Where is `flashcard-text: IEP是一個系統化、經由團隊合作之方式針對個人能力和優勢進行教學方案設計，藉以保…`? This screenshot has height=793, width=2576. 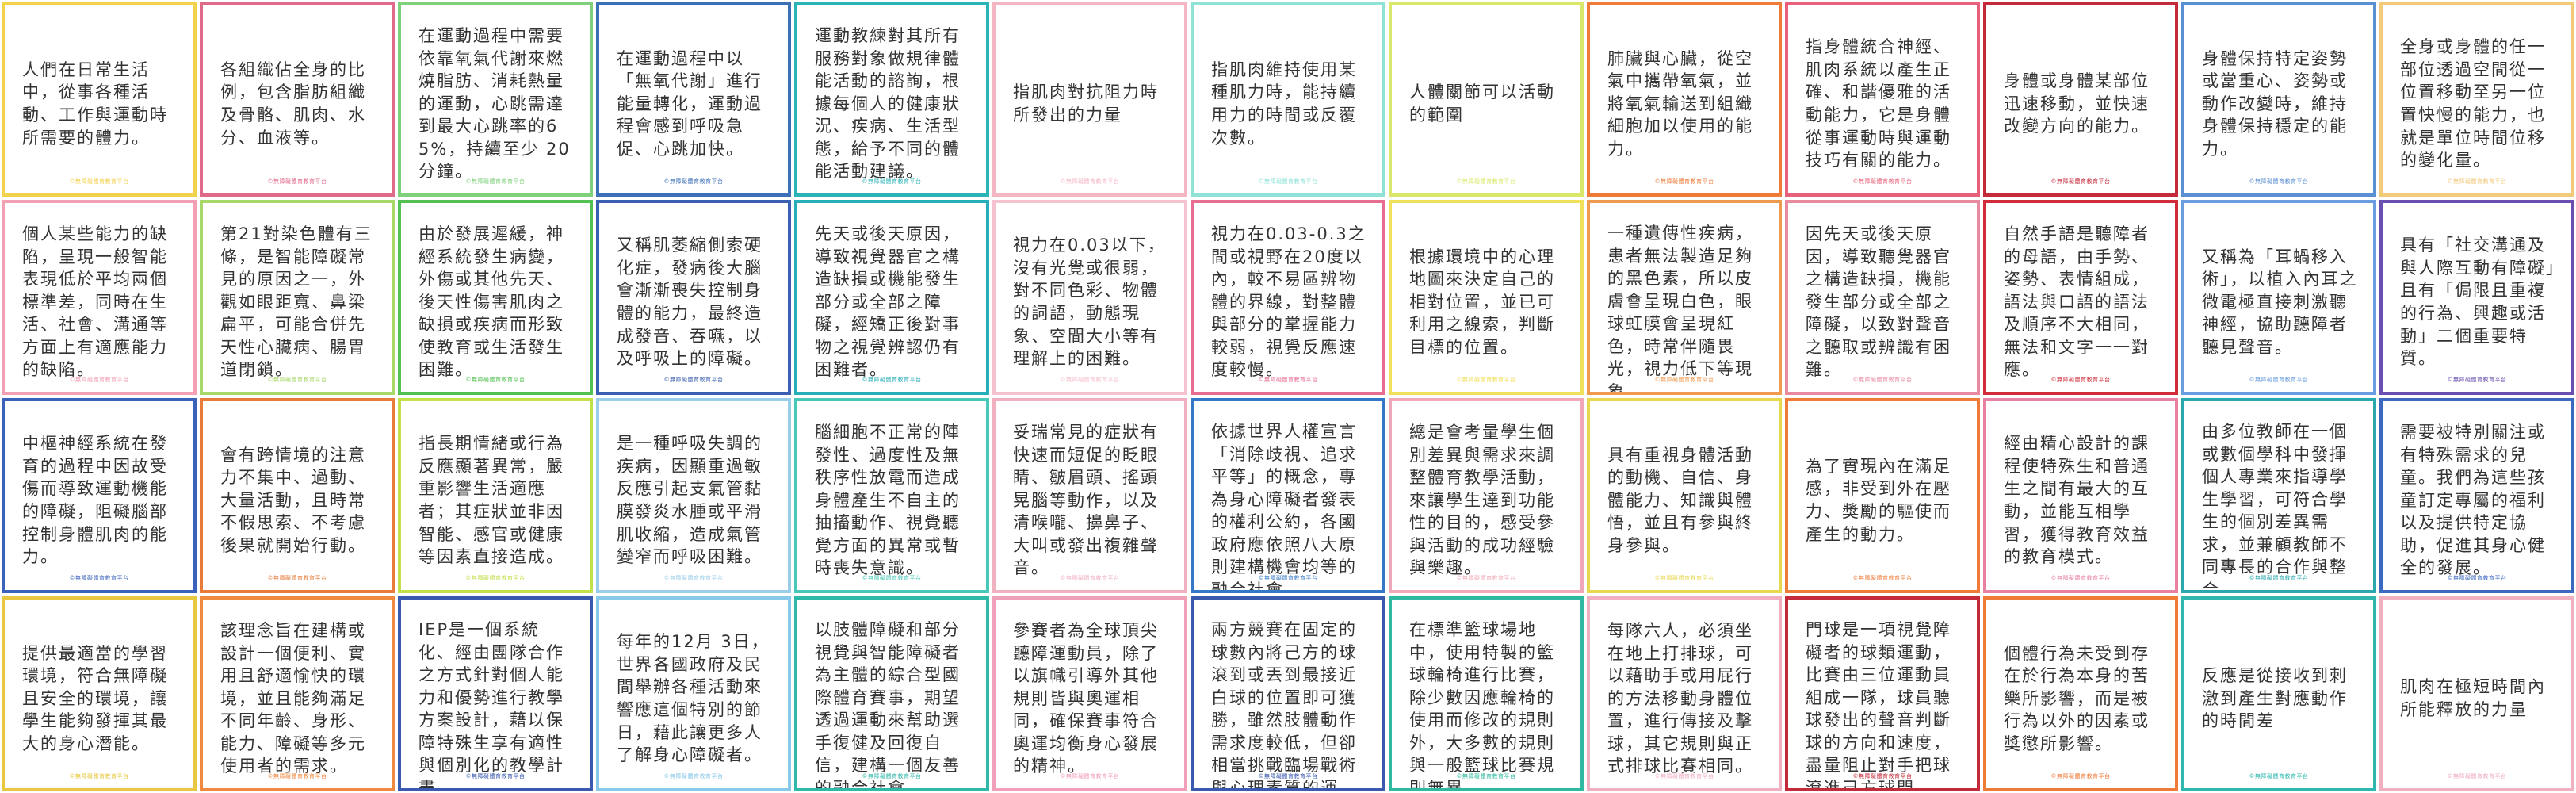
flashcard-text: IEP是一個系統化、經由團隊合作之方式針對個人能力和優勢進行教學方案設計，藉以保… is located at coordinates (492, 705).